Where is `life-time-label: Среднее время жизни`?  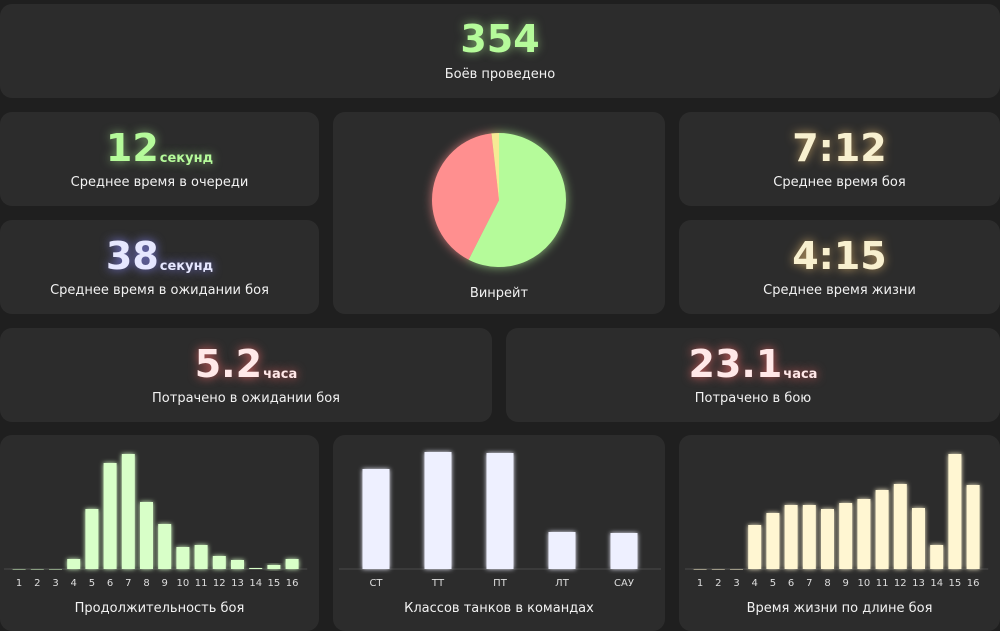 life-time-label: Среднее время жизни is located at coordinates (839, 290).